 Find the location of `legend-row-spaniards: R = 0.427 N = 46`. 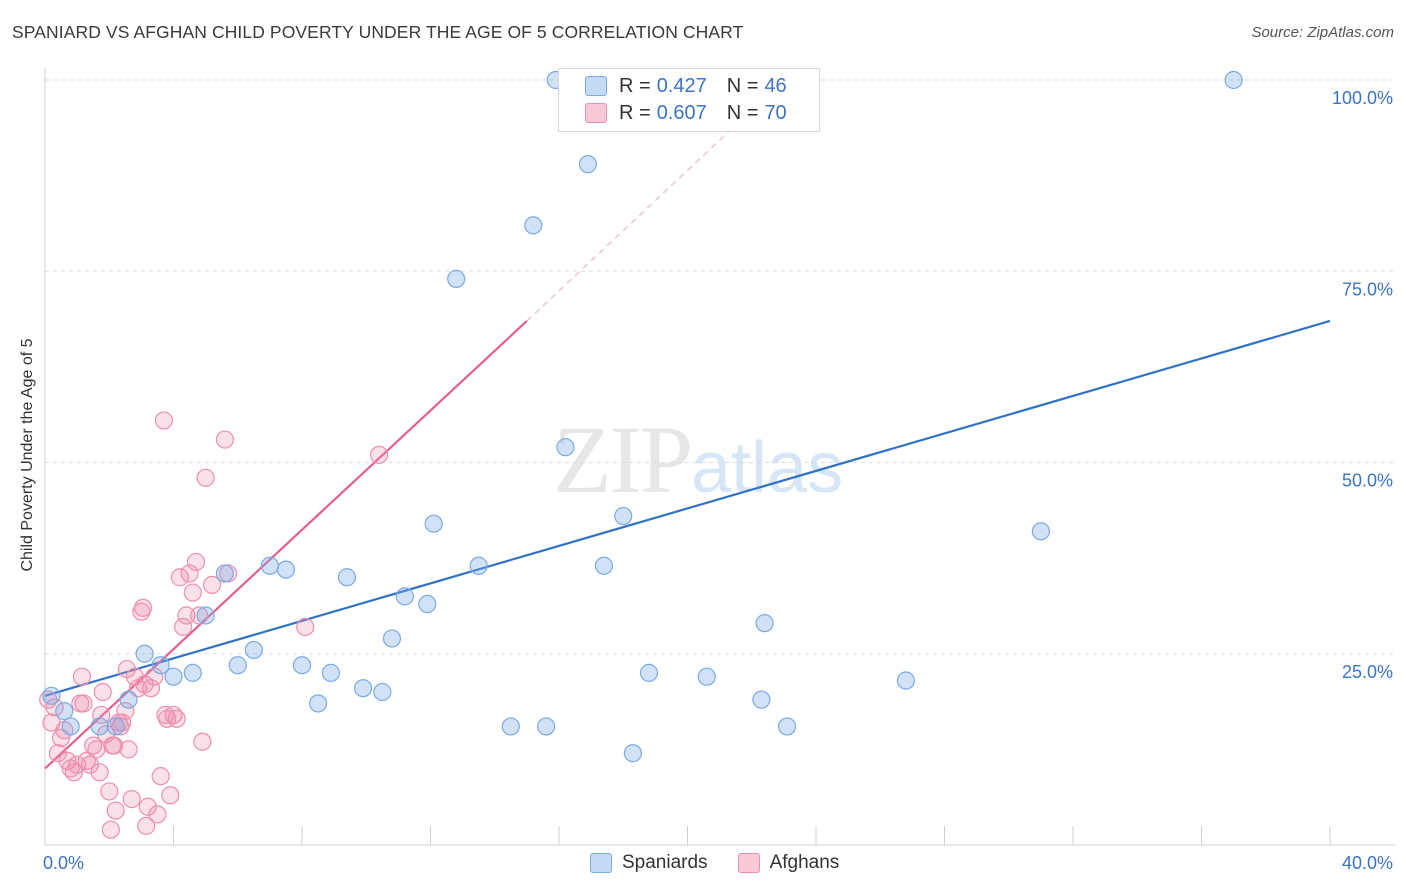

legend-row-spaniards: R = 0.427 N = 46 is located at coordinates (686, 85).